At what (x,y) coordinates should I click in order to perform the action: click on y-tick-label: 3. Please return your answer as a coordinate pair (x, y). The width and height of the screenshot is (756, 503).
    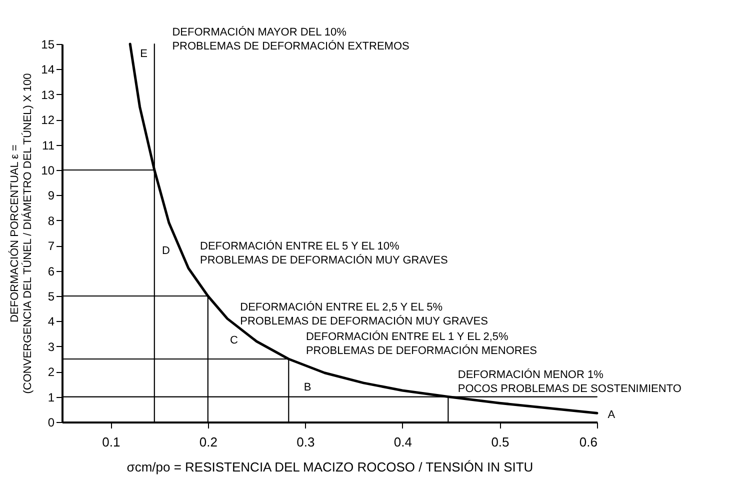
    Looking at the image, I should click on (51, 347).